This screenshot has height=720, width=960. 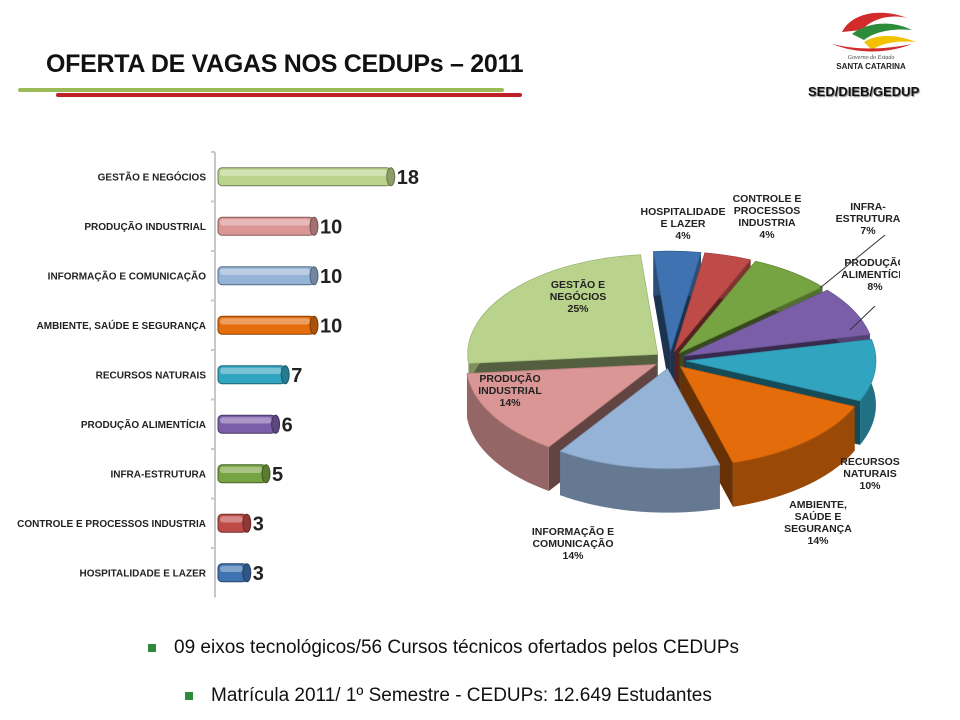 What do you see at coordinates (277, 475) in the screenshot?
I see `bar-value-label: 5` at bounding box center [277, 475].